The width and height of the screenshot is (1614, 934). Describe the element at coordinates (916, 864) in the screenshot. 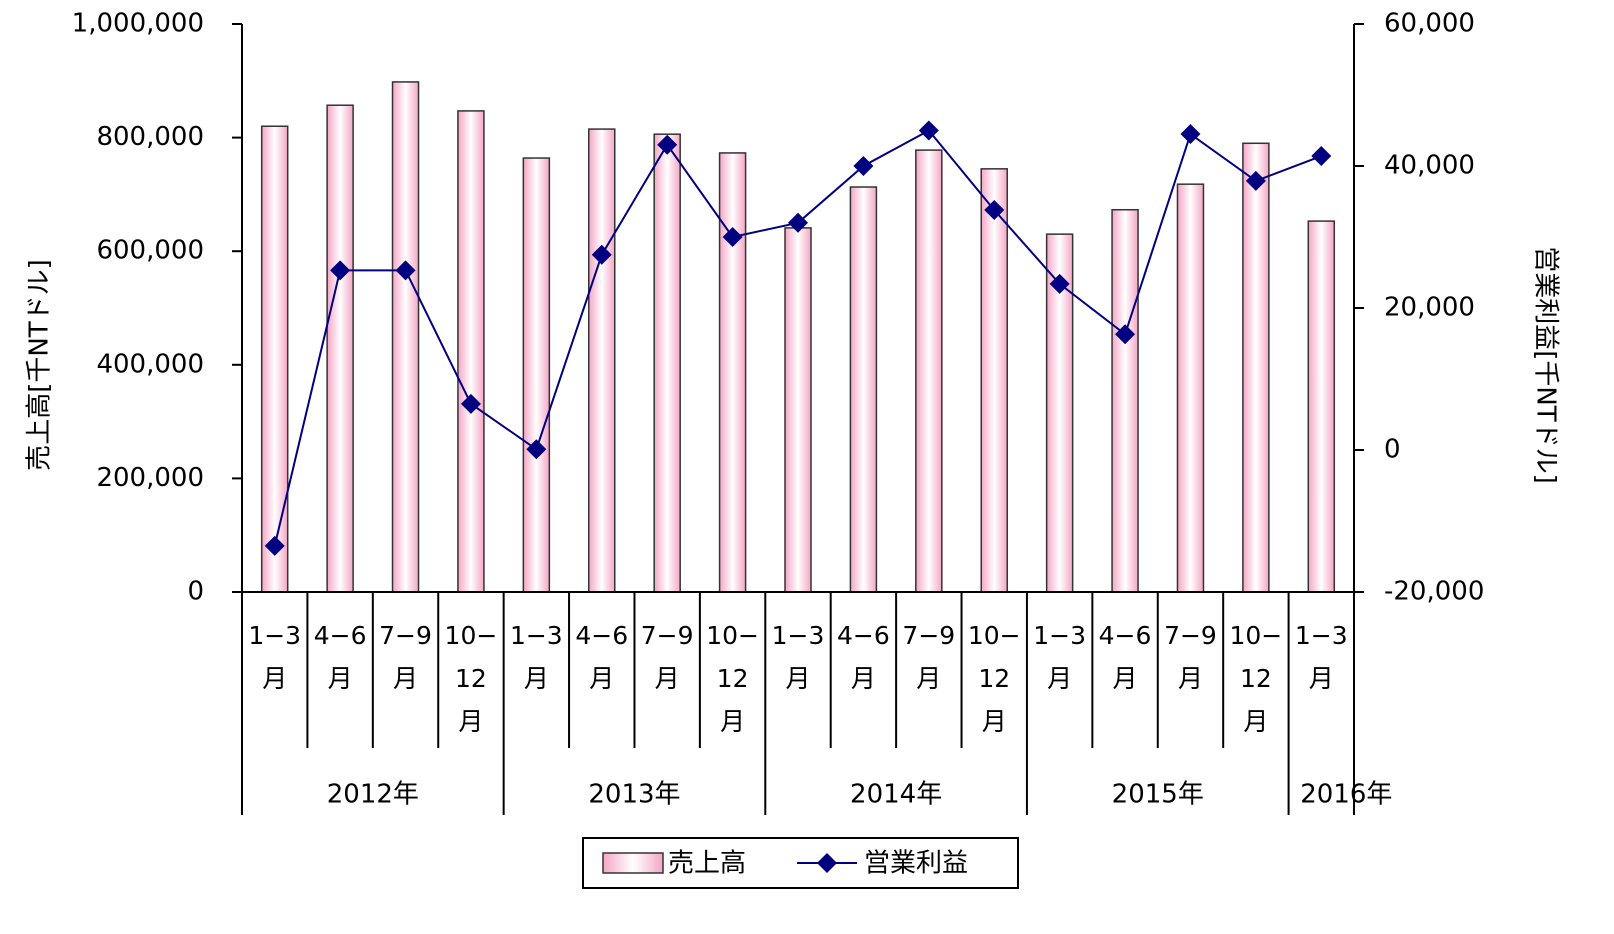

I see `legend-label: 営業利益` at that location.